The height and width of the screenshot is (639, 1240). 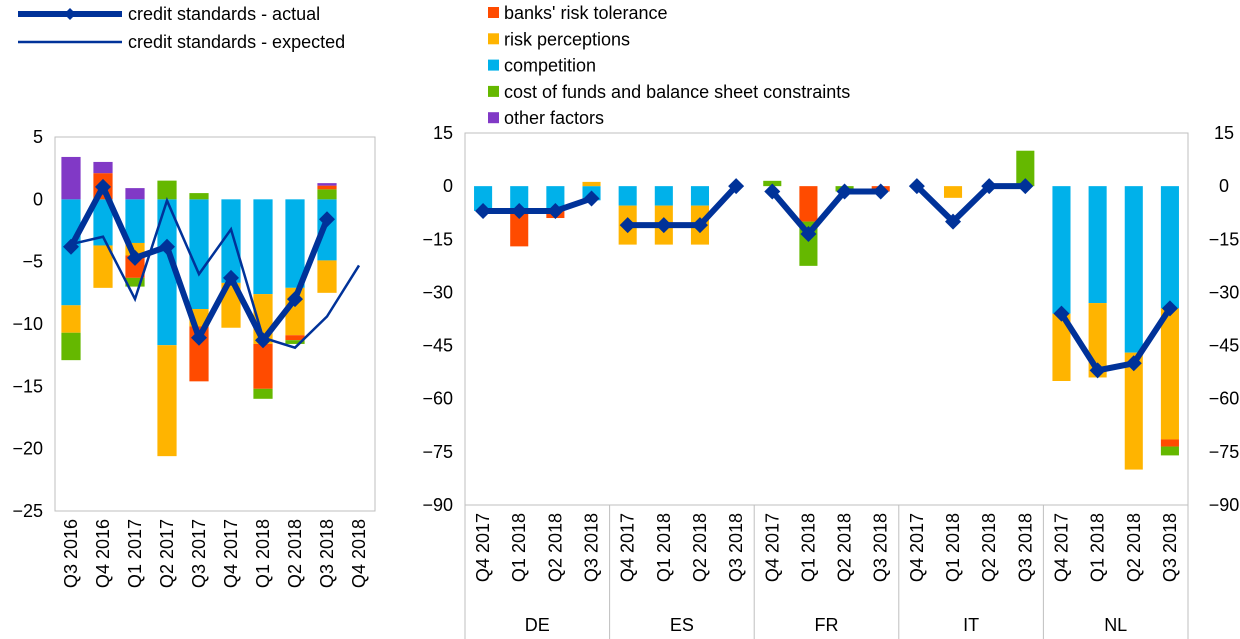 I want to click on left-y-tick-label: −15, so click(x=27, y=386).